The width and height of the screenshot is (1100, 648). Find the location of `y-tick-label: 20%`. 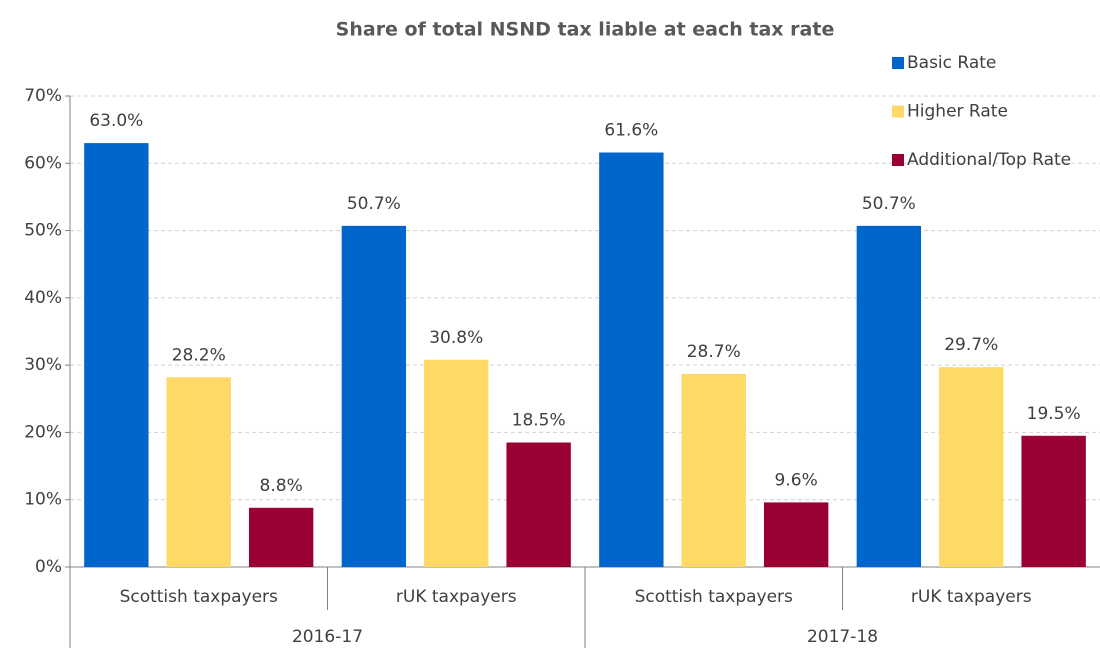

y-tick-label: 20% is located at coordinates (43, 432).